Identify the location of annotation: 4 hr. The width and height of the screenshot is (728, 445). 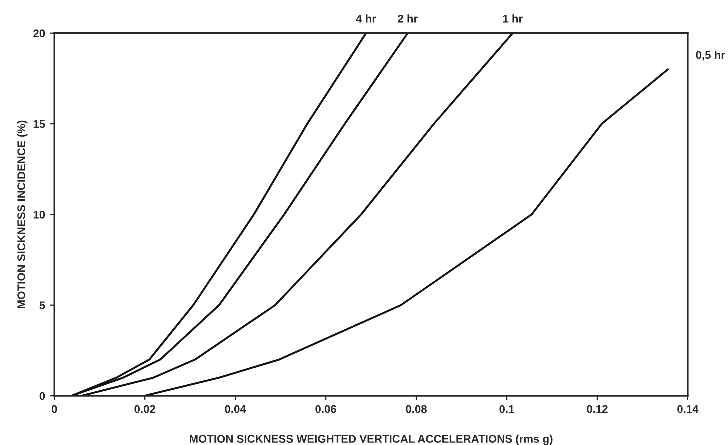
(366, 18).